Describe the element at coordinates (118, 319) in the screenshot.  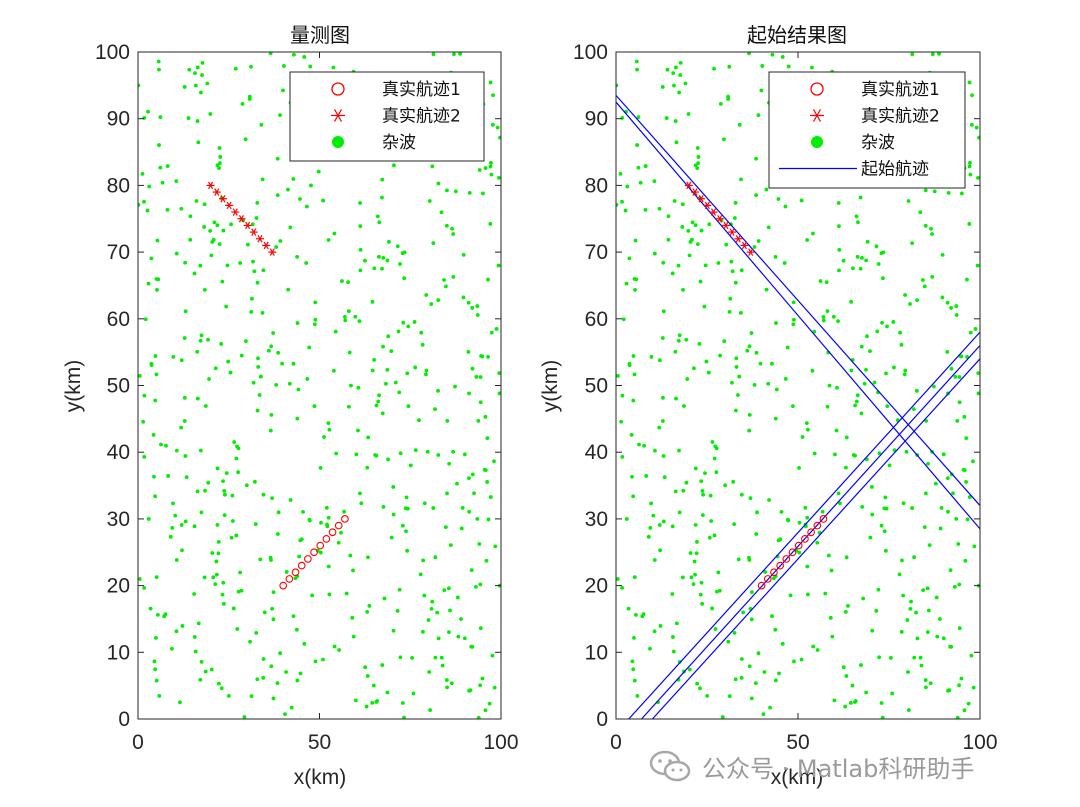
I see `y-tick-label: 60` at that location.